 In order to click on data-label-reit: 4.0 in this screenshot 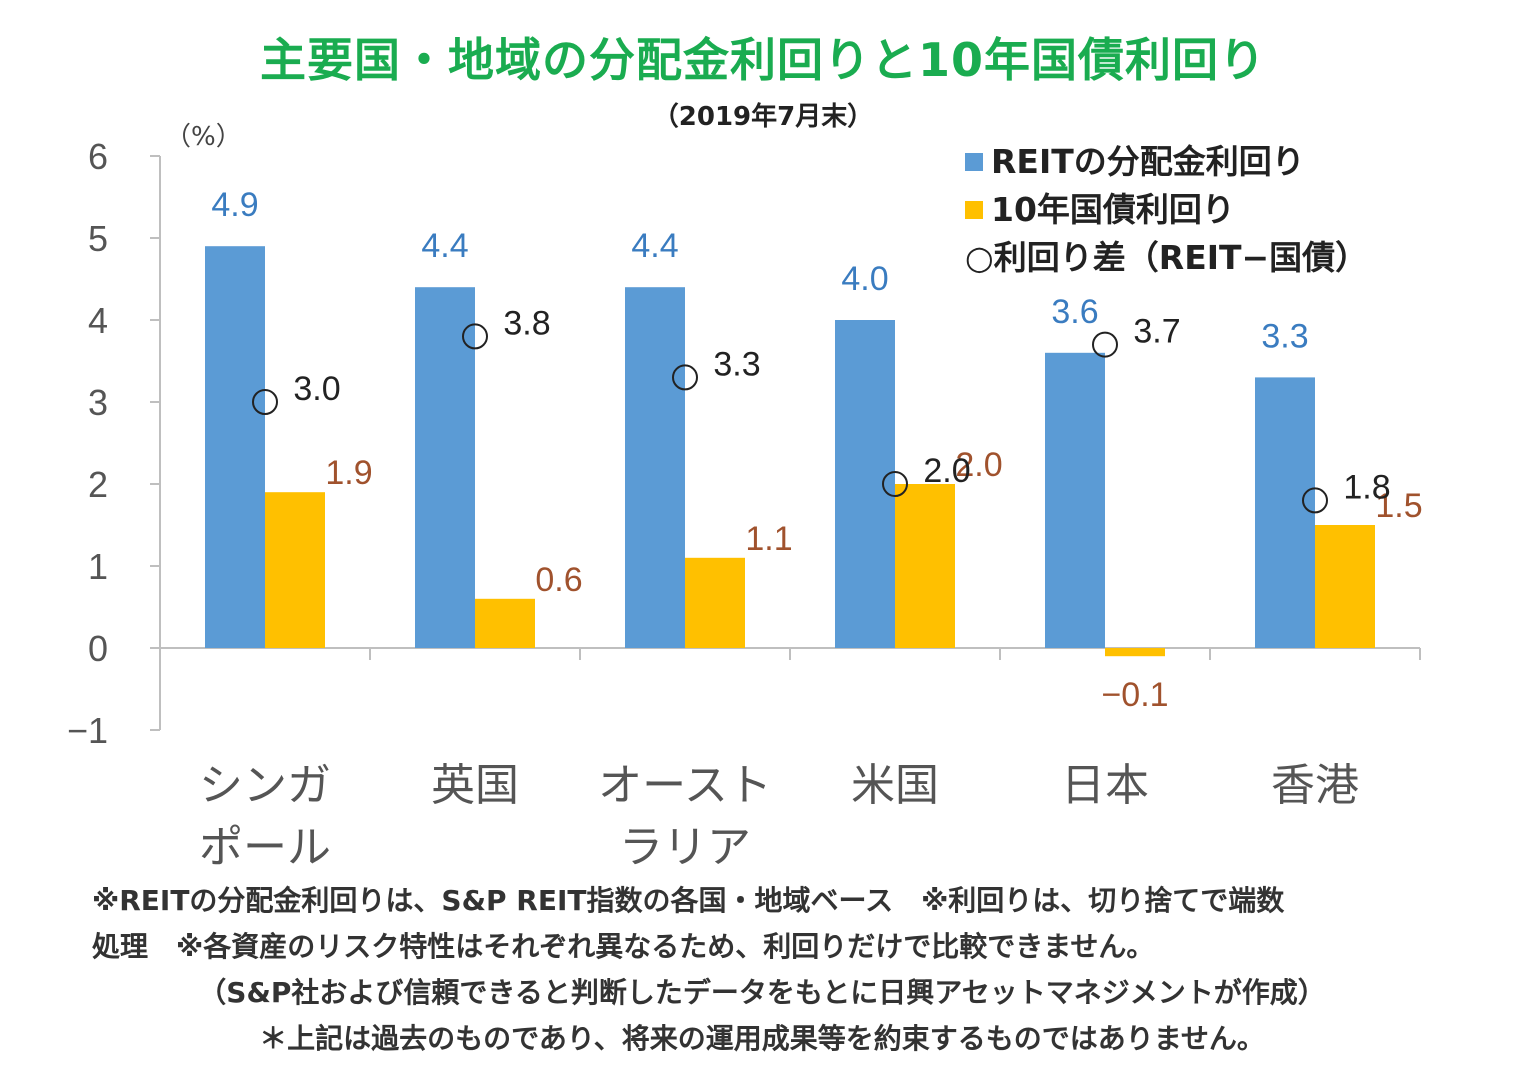, I will do `click(864, 279)`.